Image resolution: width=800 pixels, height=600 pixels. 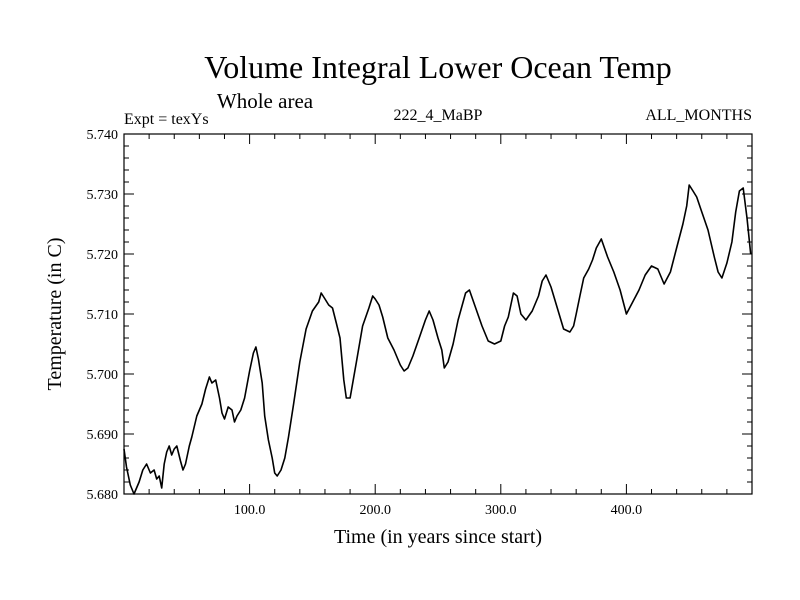 What do you see at coordinates (501, 510) in the screenshot?
I see `x-tick-label: 300.0` at bounding box center [501, 510].